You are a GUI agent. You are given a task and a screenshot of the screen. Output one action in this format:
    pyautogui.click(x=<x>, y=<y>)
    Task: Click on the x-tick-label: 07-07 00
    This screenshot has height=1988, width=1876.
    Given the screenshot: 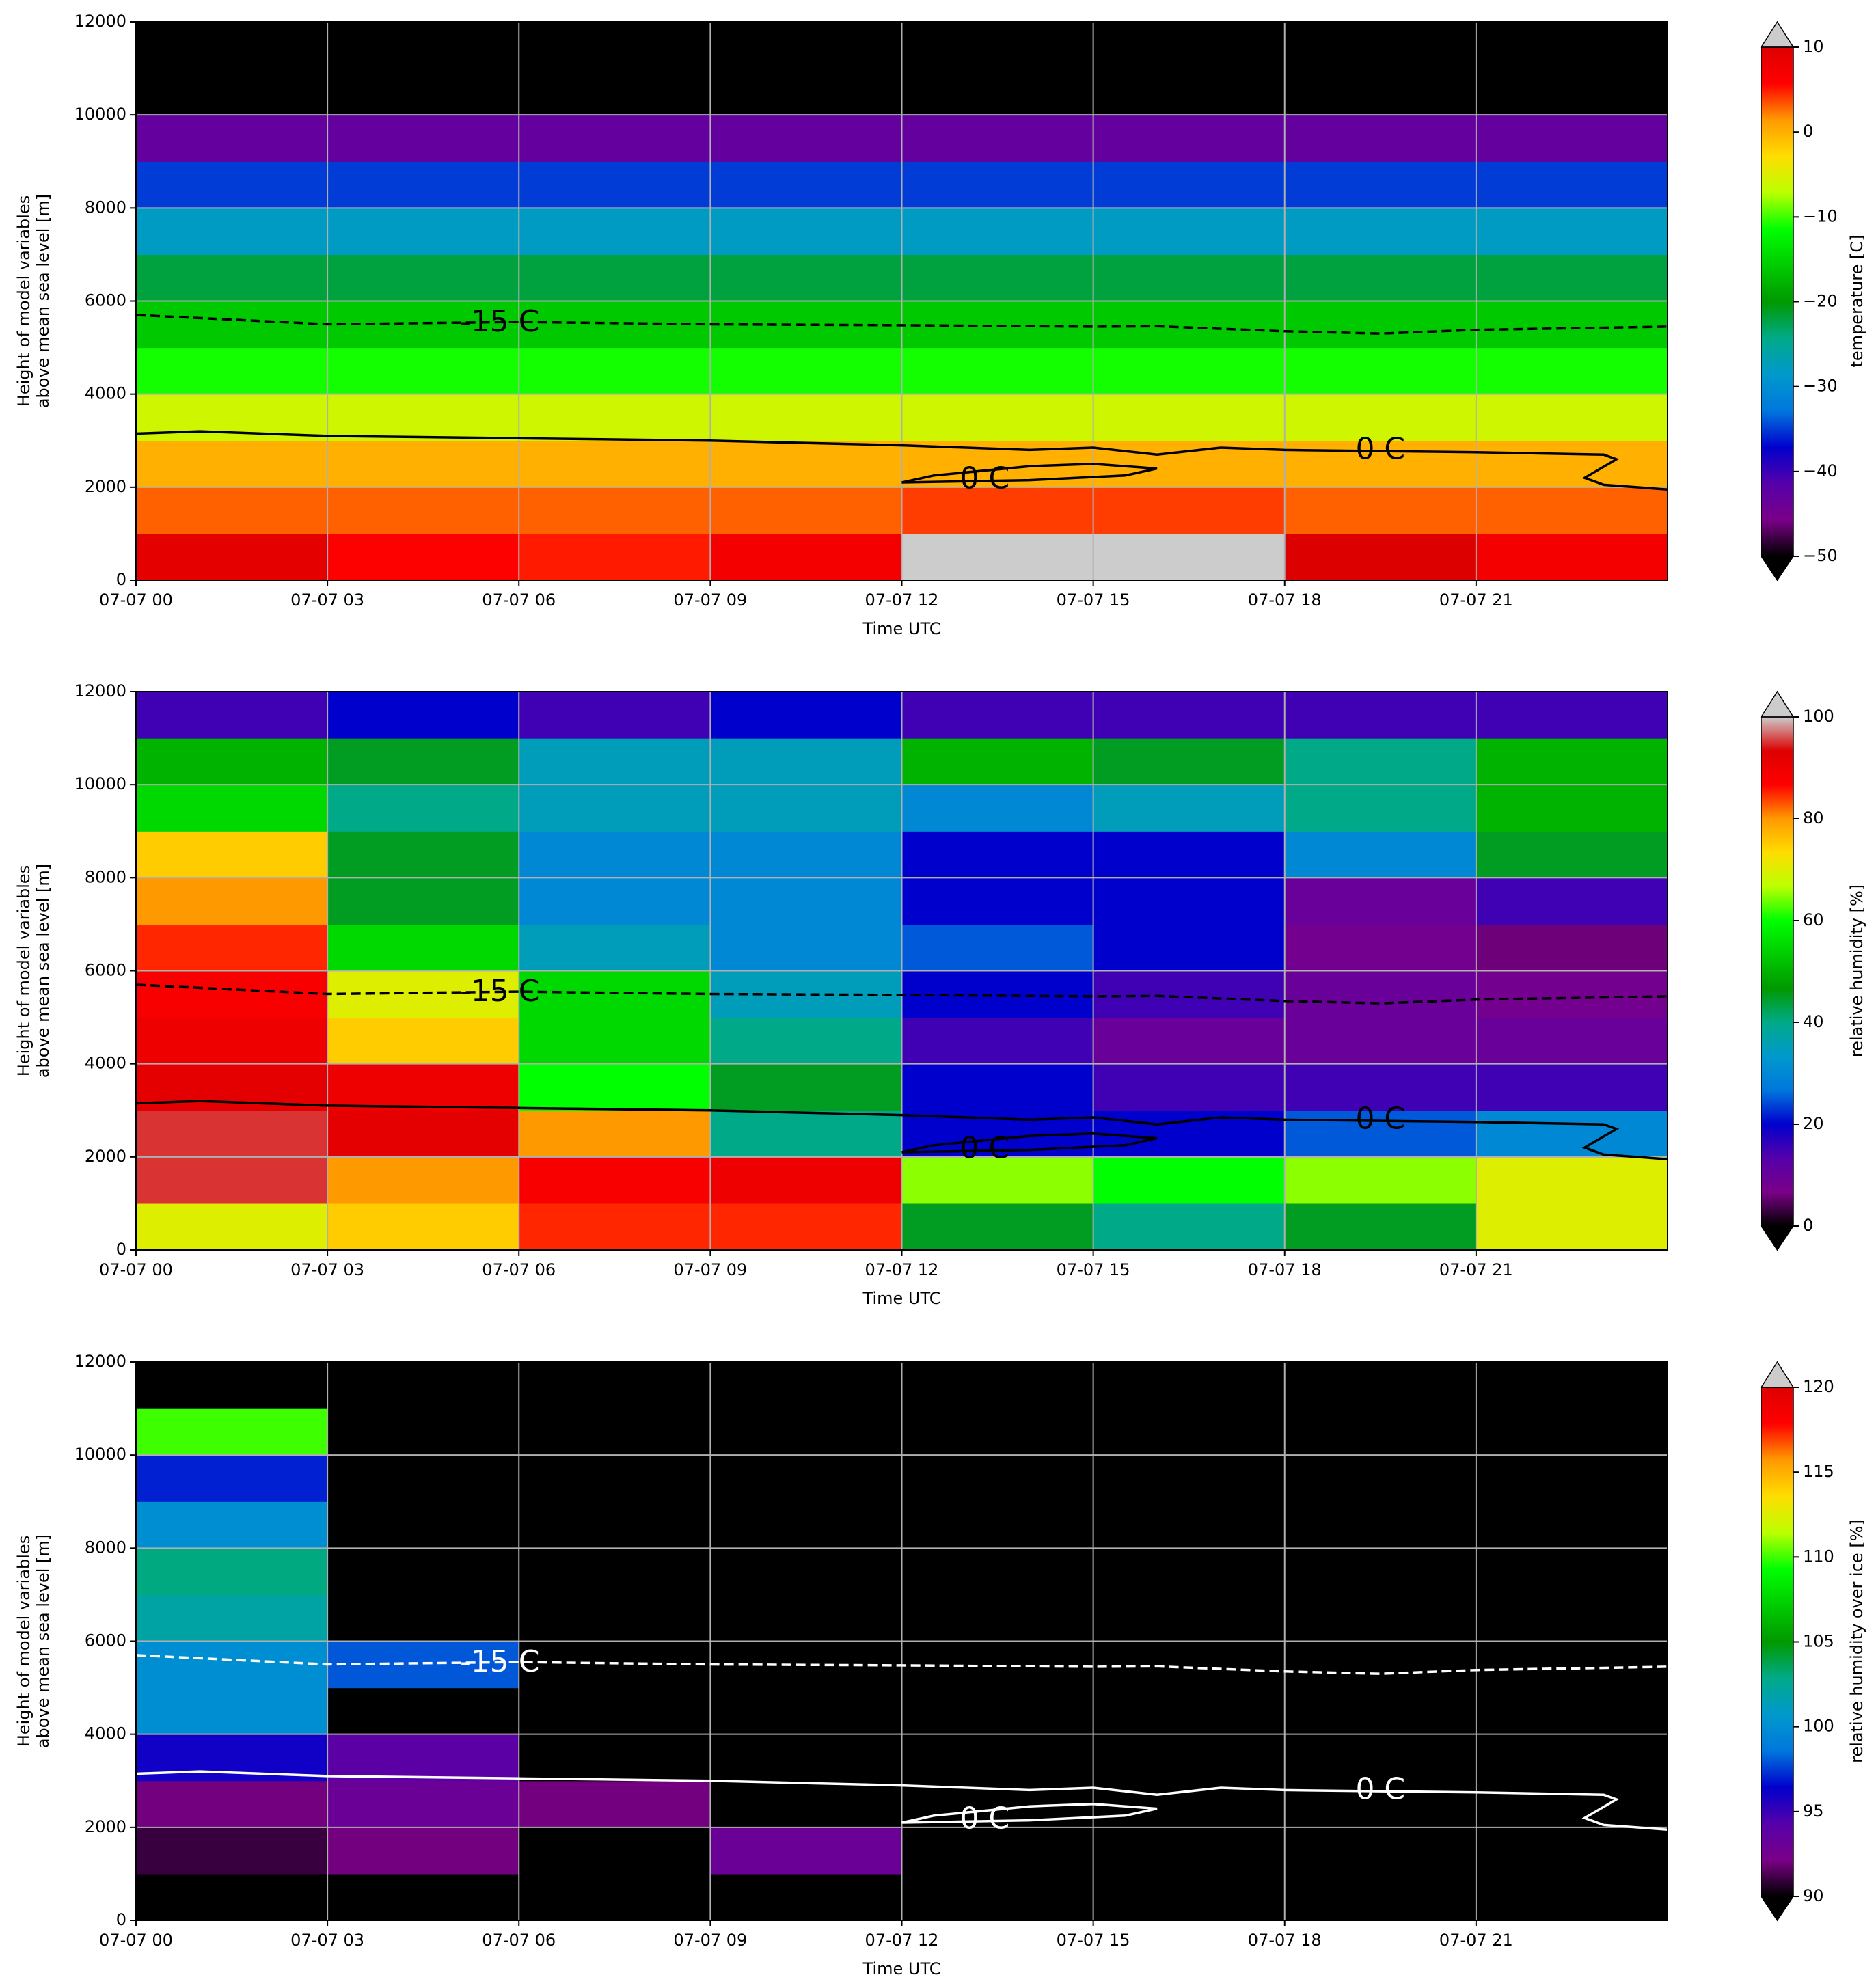 What is the action you would take?
    pyautogui.click(x=136, y=1940)
    